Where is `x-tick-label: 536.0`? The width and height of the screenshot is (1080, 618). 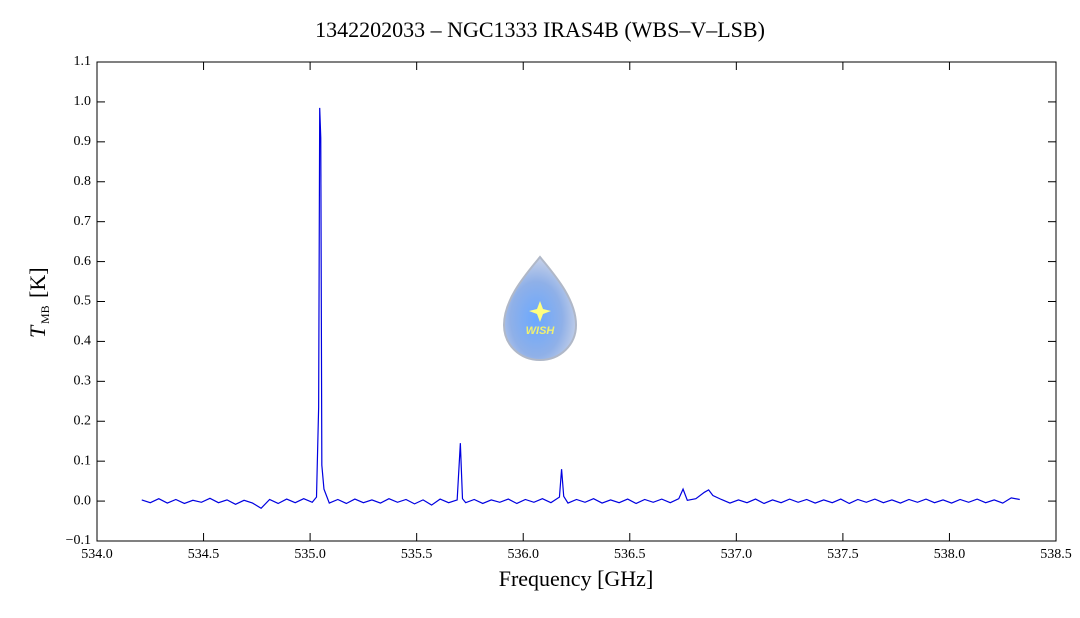 x-tick-label: 536.0 is located at coordinates (523, 554).